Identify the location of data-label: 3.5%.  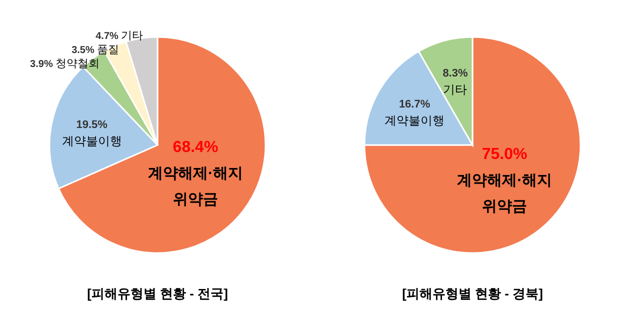
(85, 50).